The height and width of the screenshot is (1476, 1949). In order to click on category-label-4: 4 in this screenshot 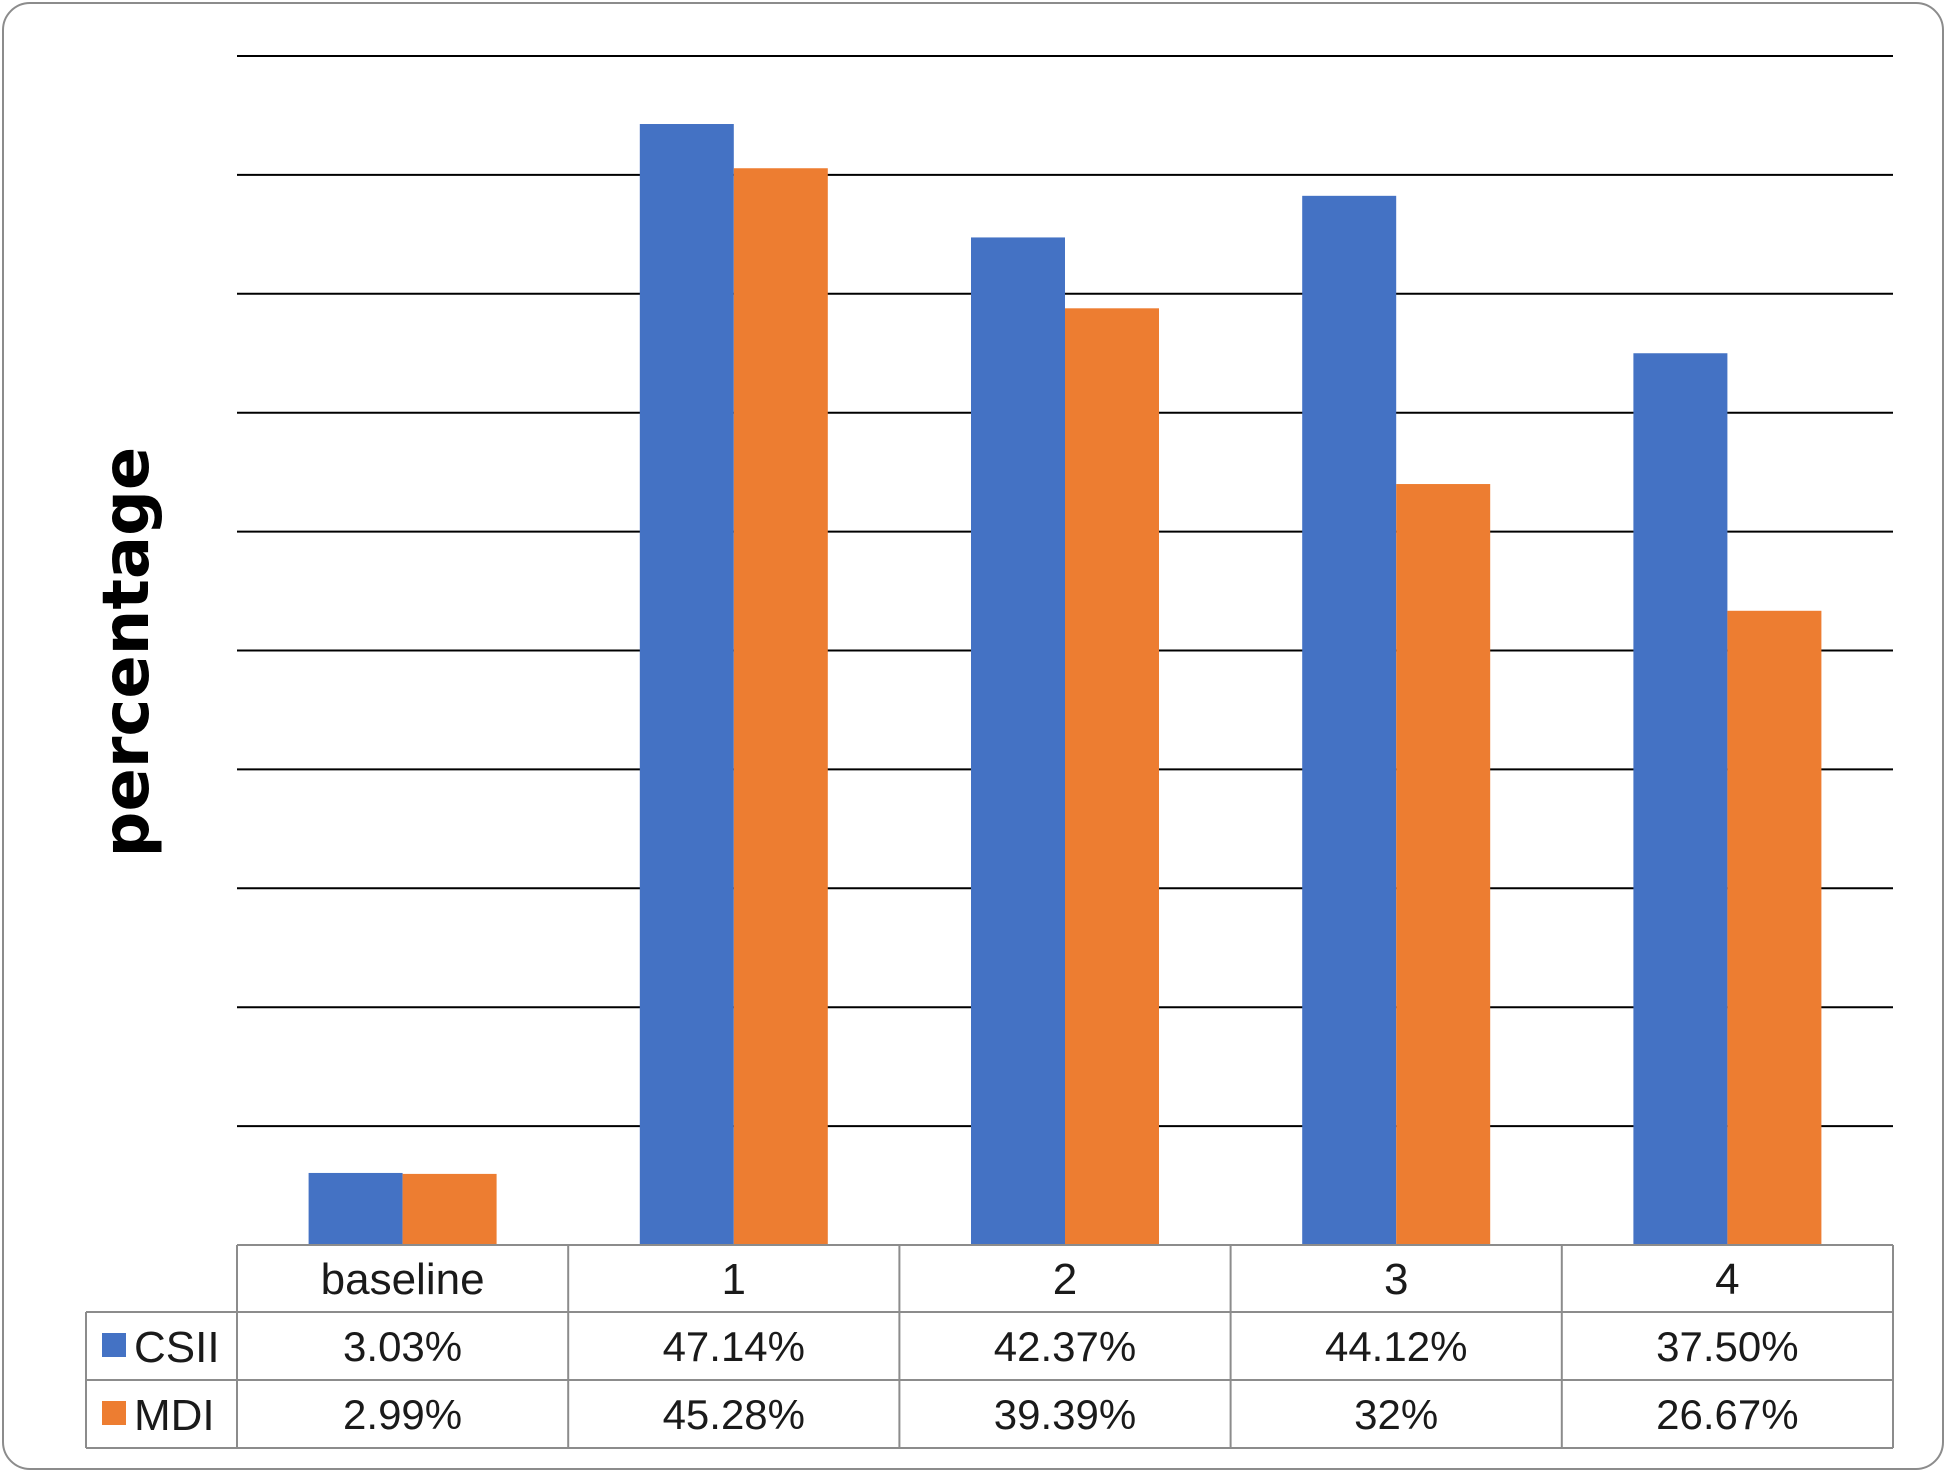, I will do `click(1727, 1279)`.